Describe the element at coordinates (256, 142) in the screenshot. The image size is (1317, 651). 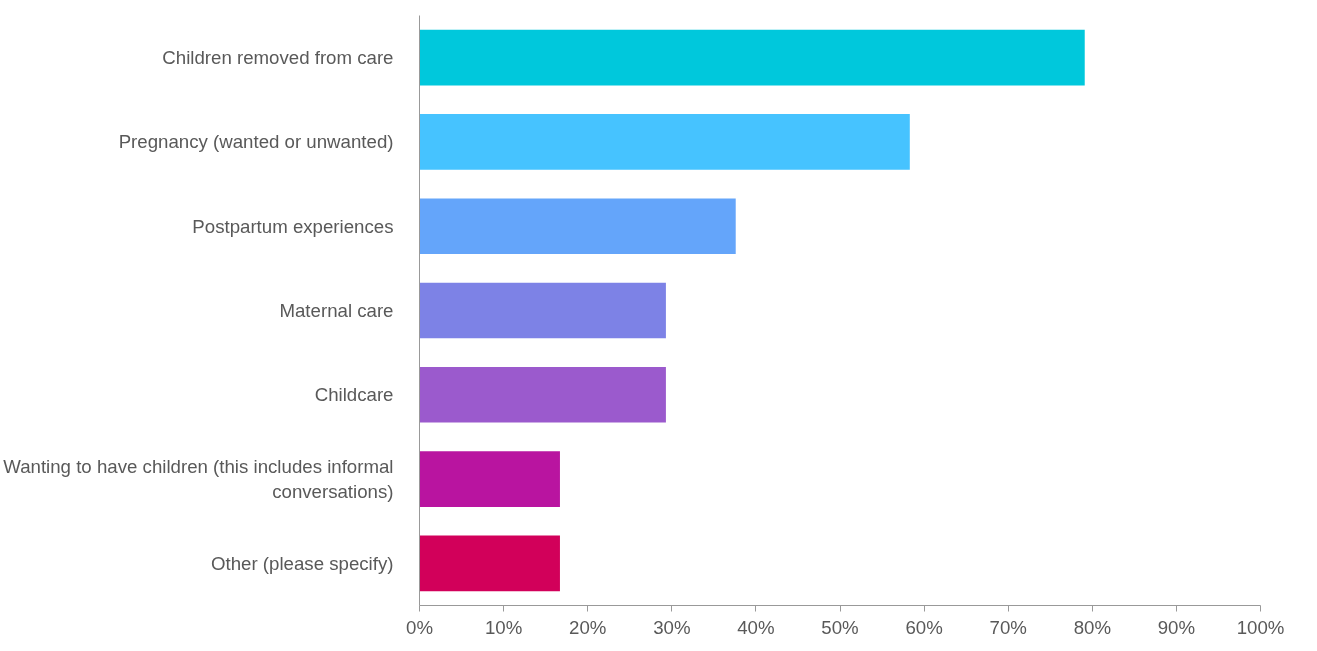
I see `y-tick-label: Pregnancy (wanted or unwanted)` at that location.